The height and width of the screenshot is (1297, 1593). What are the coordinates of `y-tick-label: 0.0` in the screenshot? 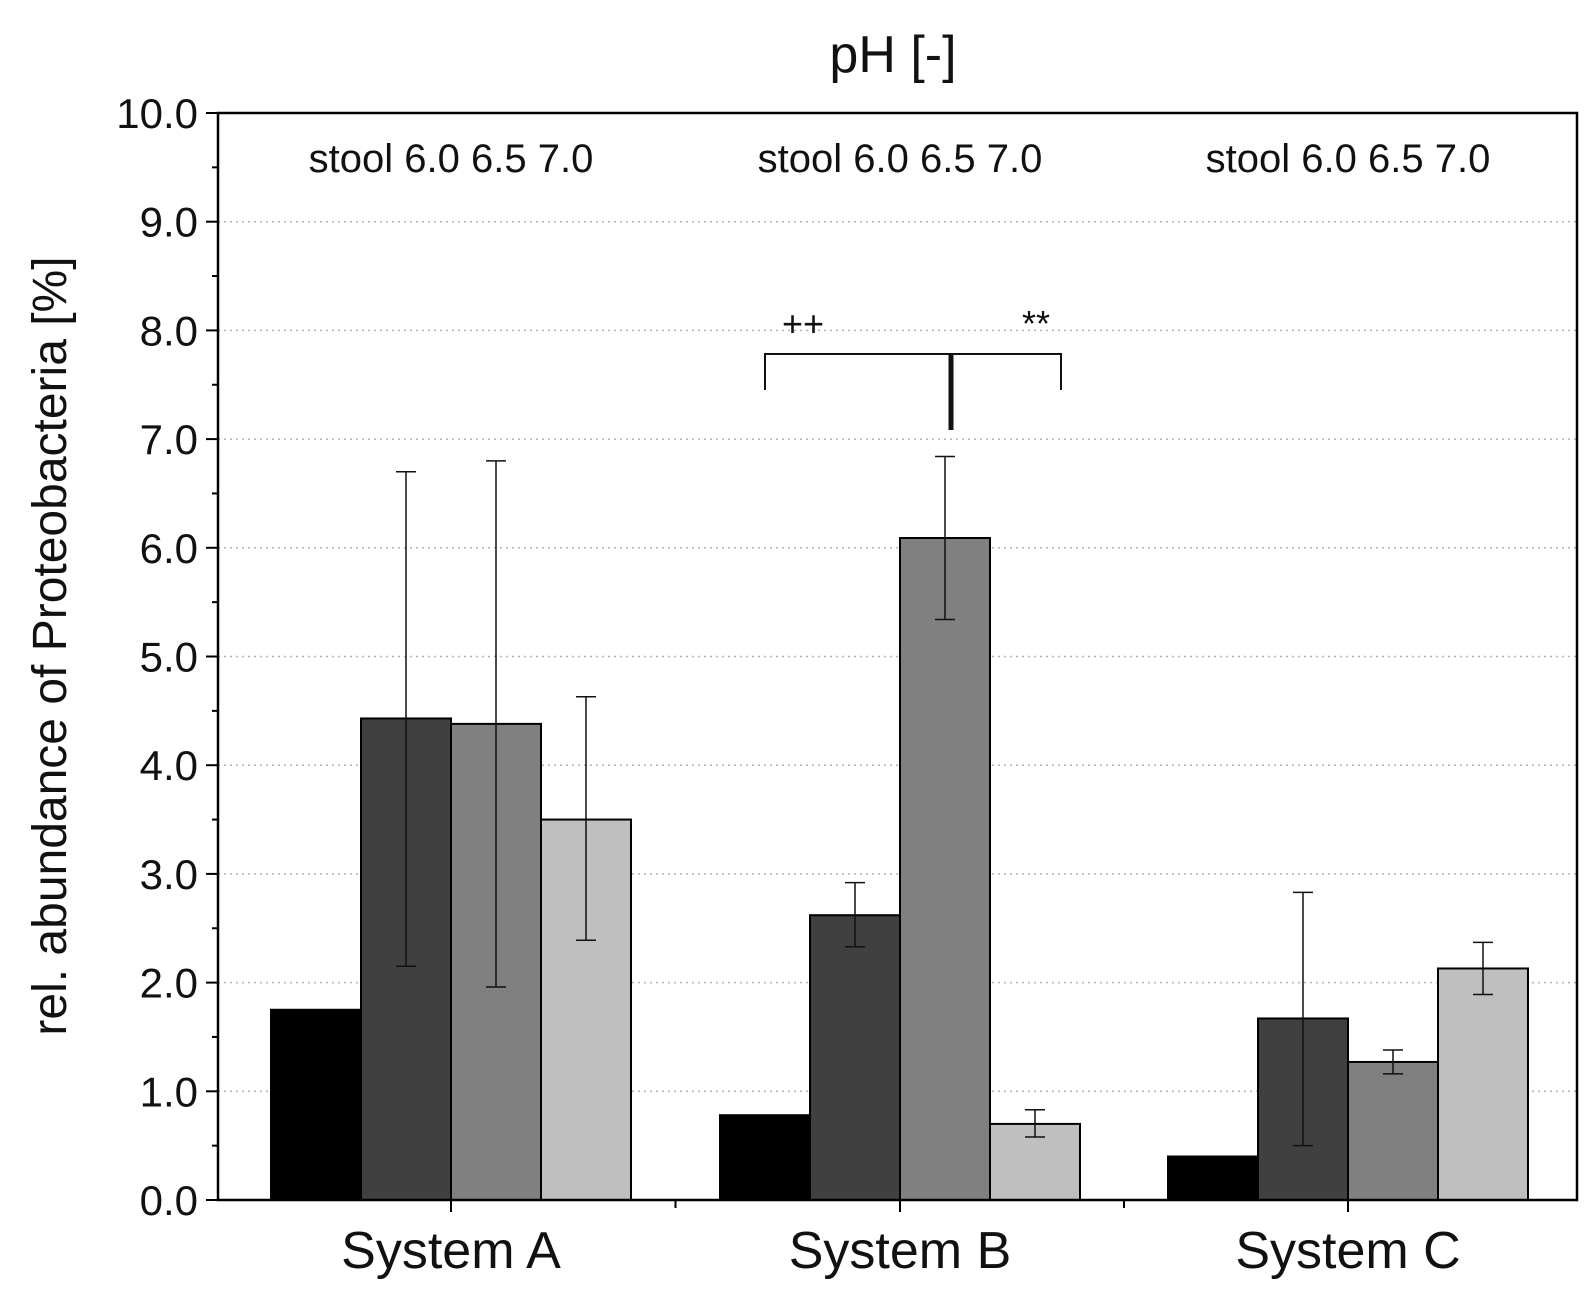 It's located at (169, 1200).